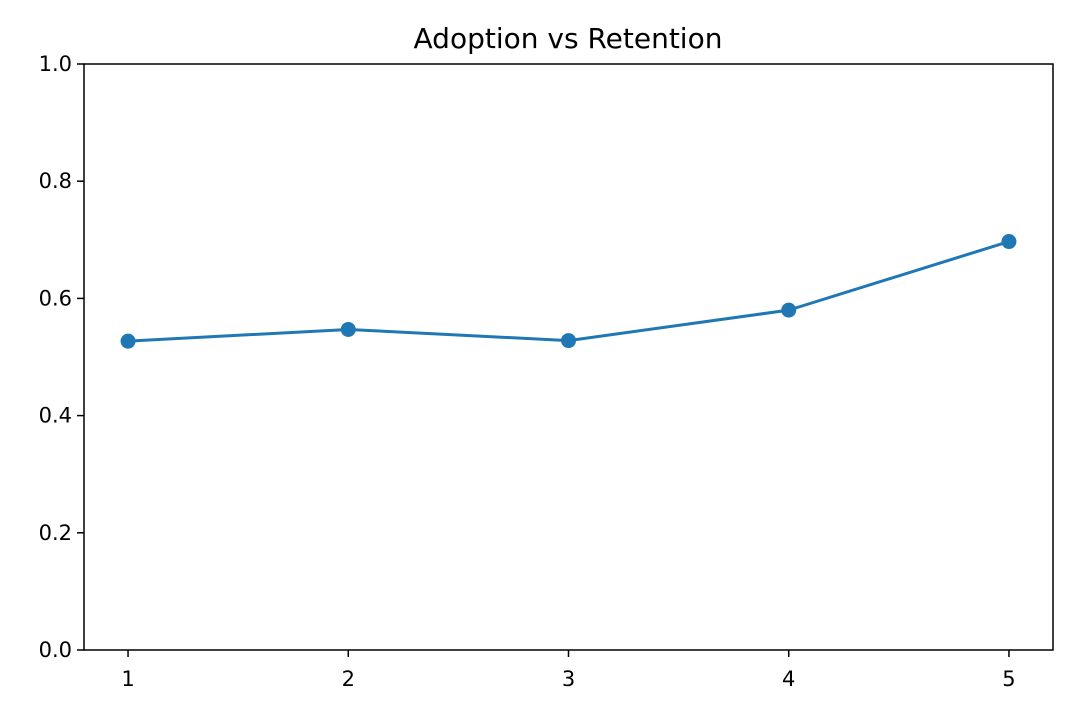 The image size is (1080, 720). What do you see at coordinates (348, 679) in the screenshot?
I see `x-tick-label: 2` at bounding box center [348, 679].